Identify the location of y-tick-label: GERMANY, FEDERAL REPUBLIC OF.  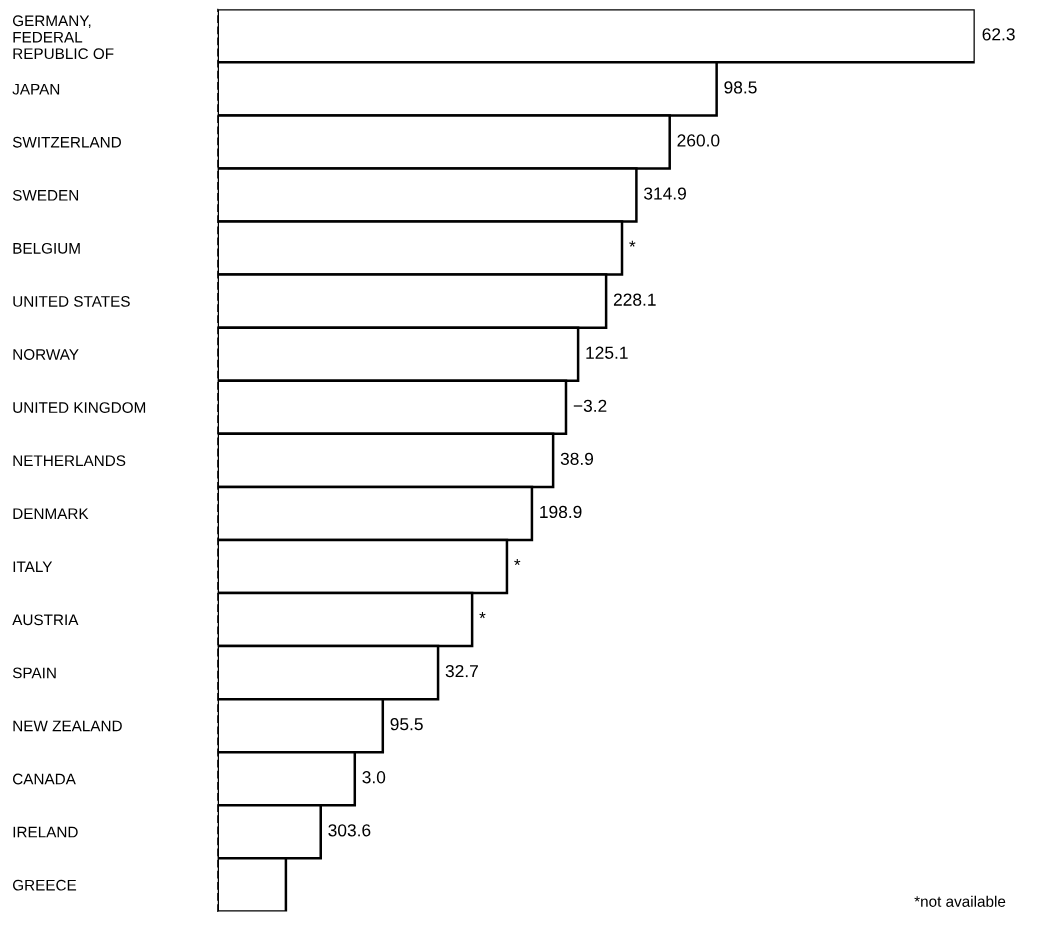
(63, 37).